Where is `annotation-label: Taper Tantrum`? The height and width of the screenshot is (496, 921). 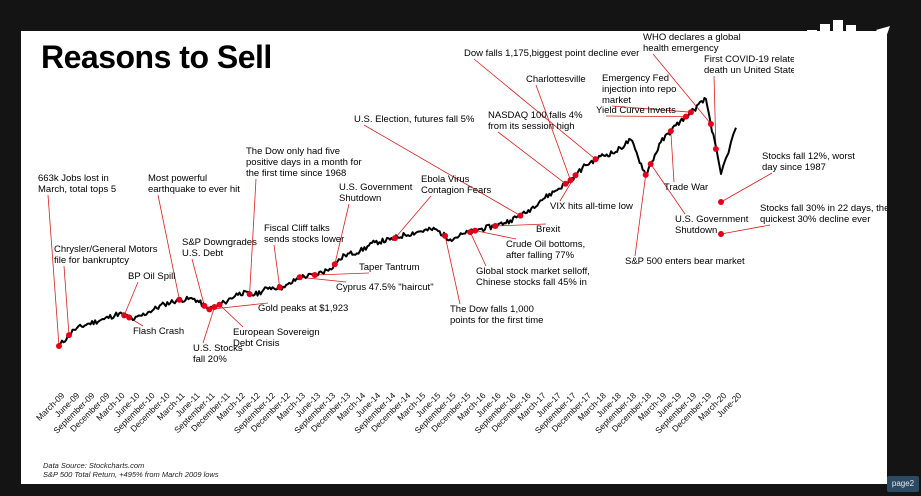
annotation-label: Taper Tantrum is located at coordinates (389, 267).